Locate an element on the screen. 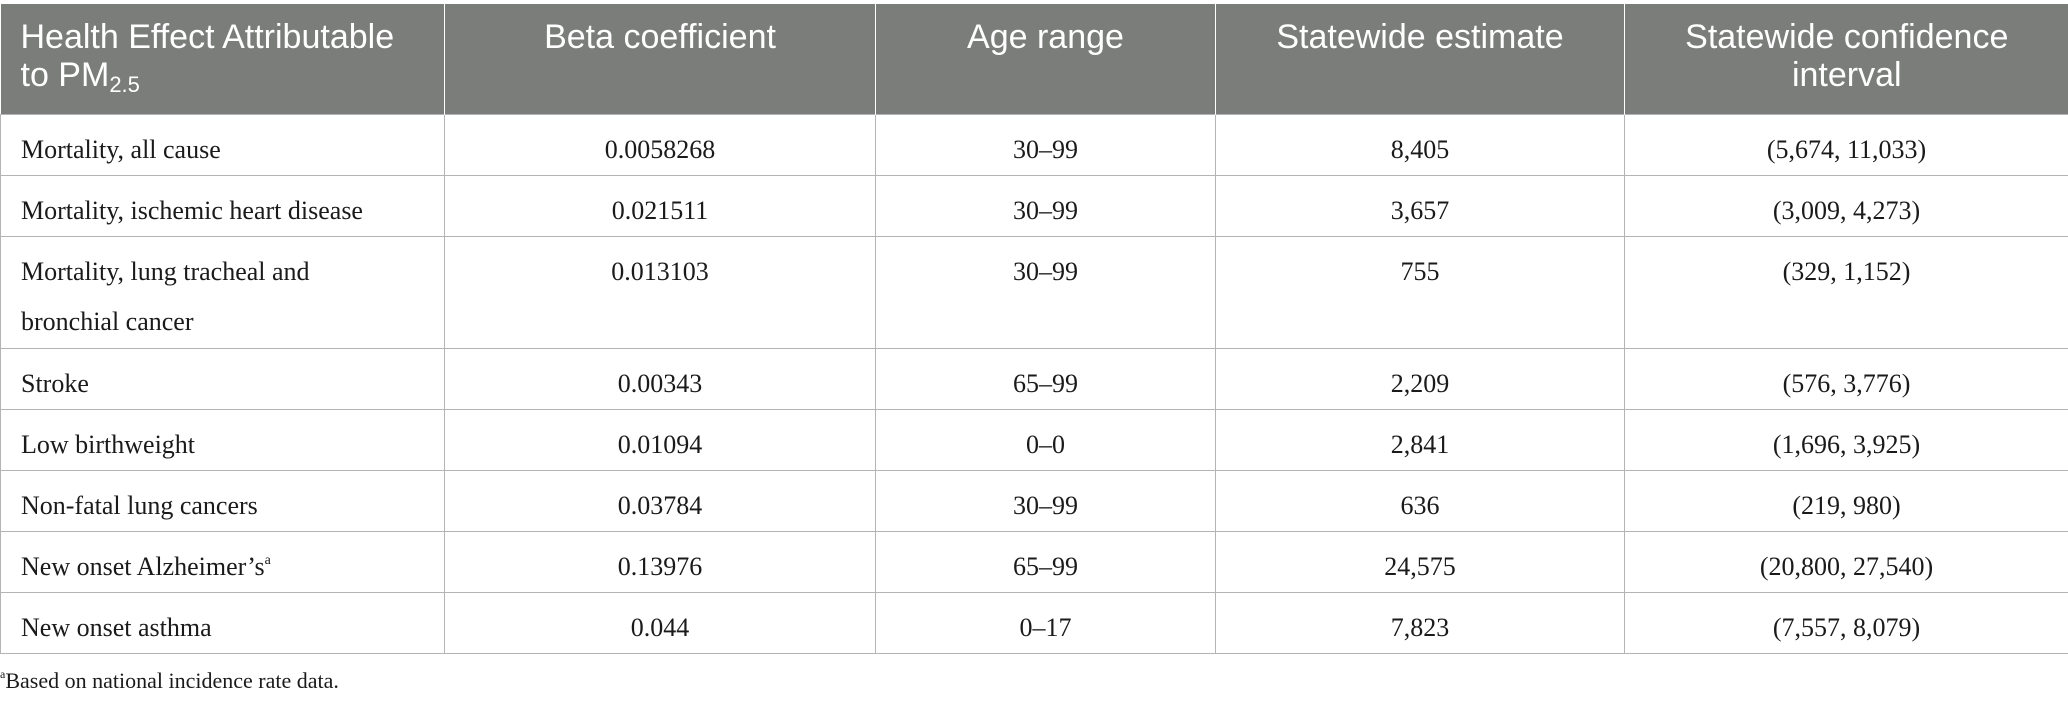  cell-age-range: 0–0 is located at coordinates (1045, 439).